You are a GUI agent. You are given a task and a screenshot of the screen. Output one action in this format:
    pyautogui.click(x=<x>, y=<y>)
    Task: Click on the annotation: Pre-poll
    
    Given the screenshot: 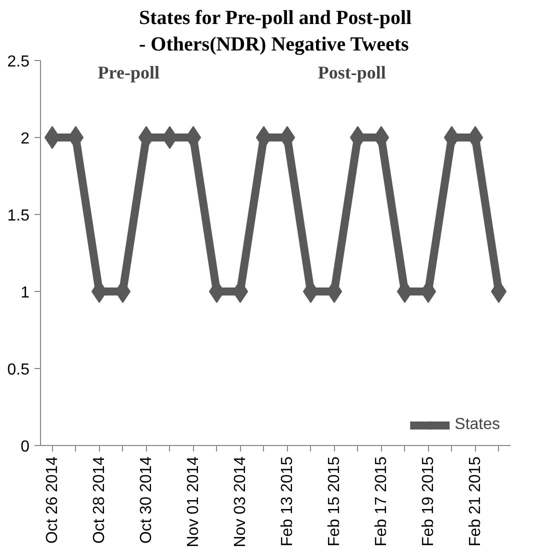 What is the action you would take?
    pyautogui.click(x=129, y=72)
    